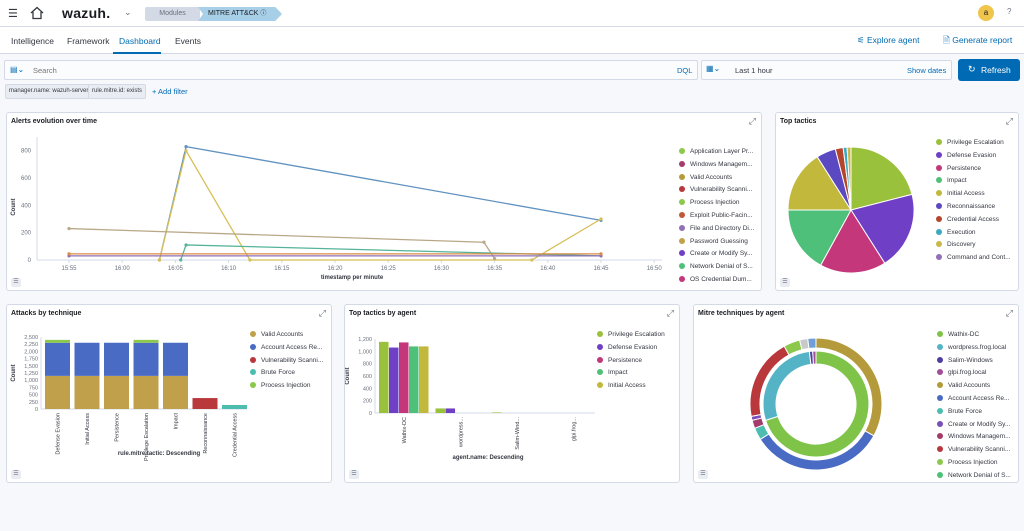  Describe the element at coordinates (967, 219) in the screenshot. I see `legend-item: Credential Access` at that location.